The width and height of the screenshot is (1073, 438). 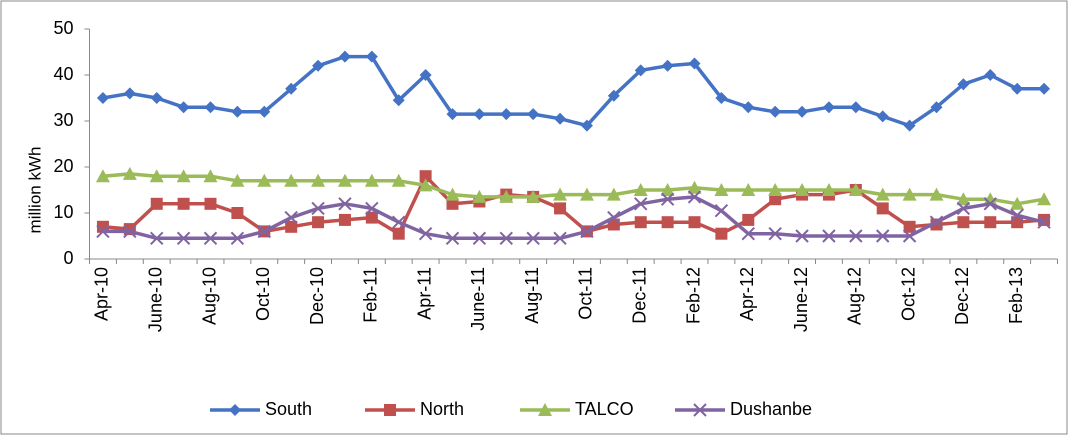 I want to click on legend-label: North, so click(x=442, y=409).